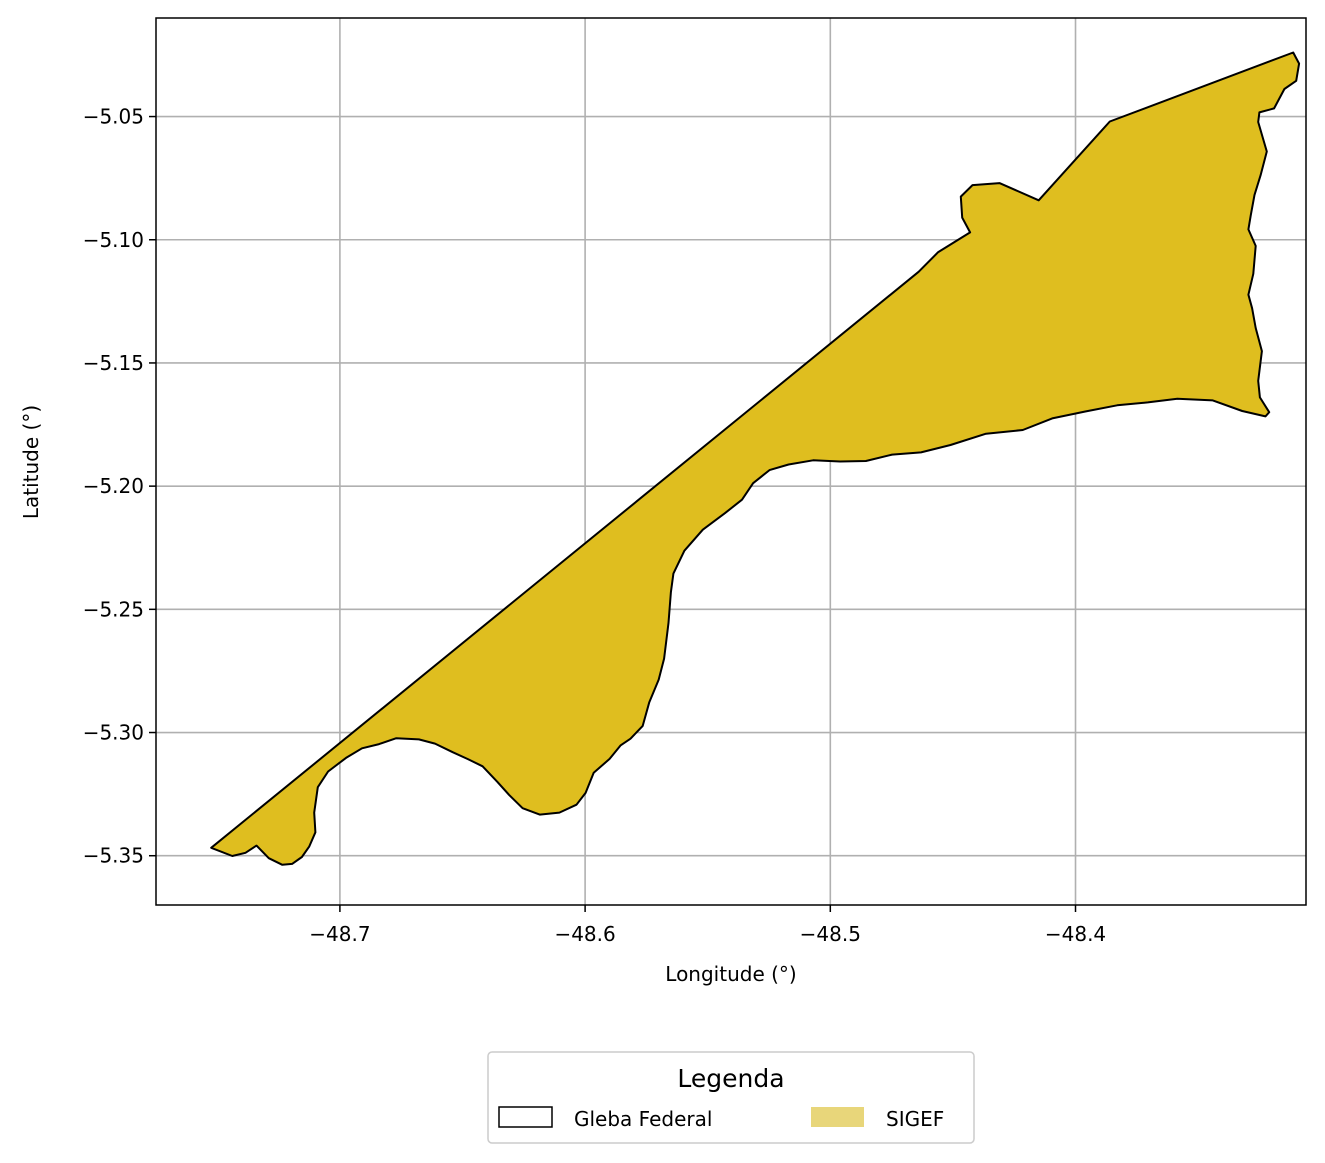  I want to click on legend-swatch-sigef, so click(837, 1117).